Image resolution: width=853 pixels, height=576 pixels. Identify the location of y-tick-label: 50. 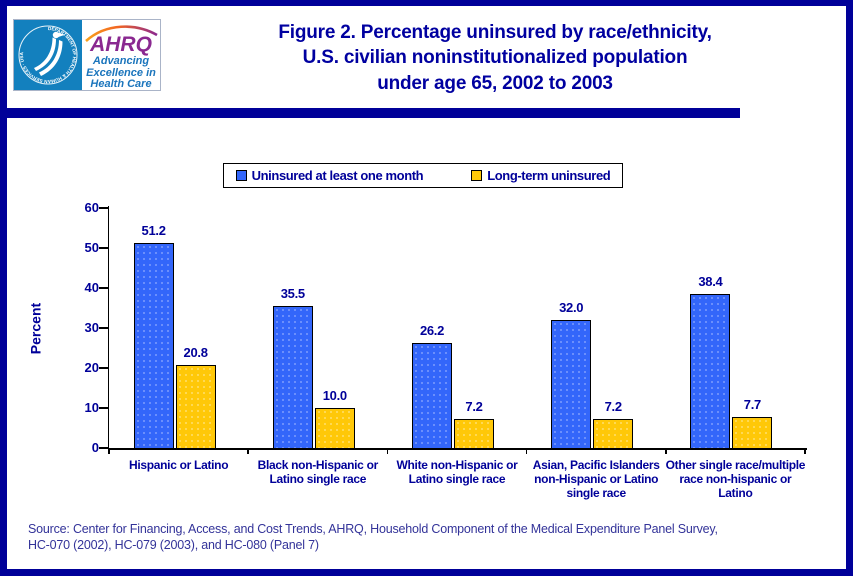
(91, 247).